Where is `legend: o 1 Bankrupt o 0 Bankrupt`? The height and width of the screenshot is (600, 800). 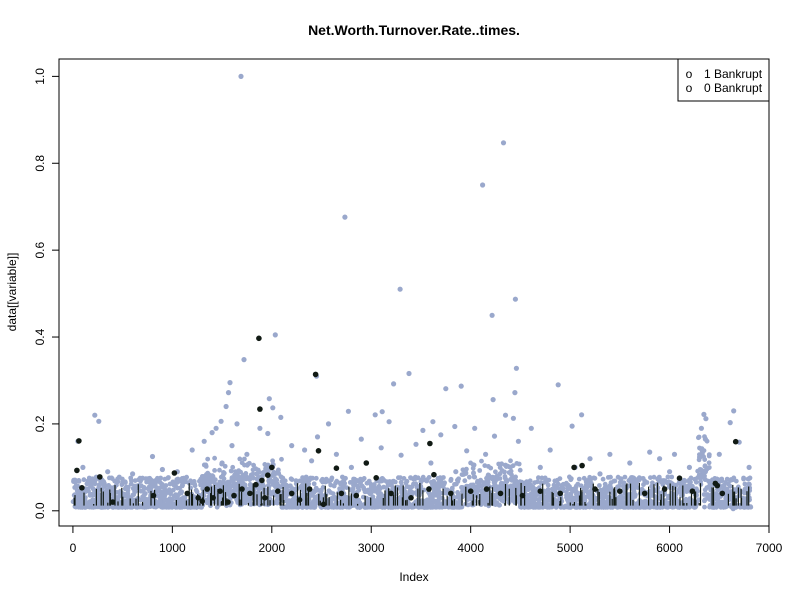 legend: o 1 Bankrupt o 0 Bankrupt is located at coordinates (723, 80).